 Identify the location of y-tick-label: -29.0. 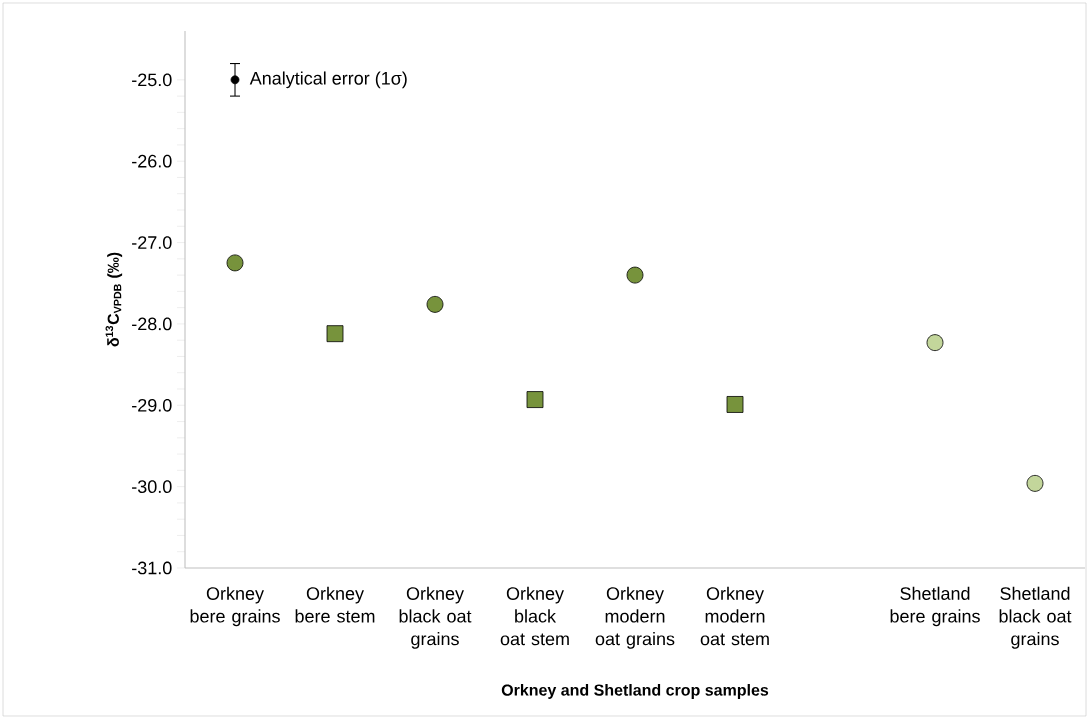
(152, 405).